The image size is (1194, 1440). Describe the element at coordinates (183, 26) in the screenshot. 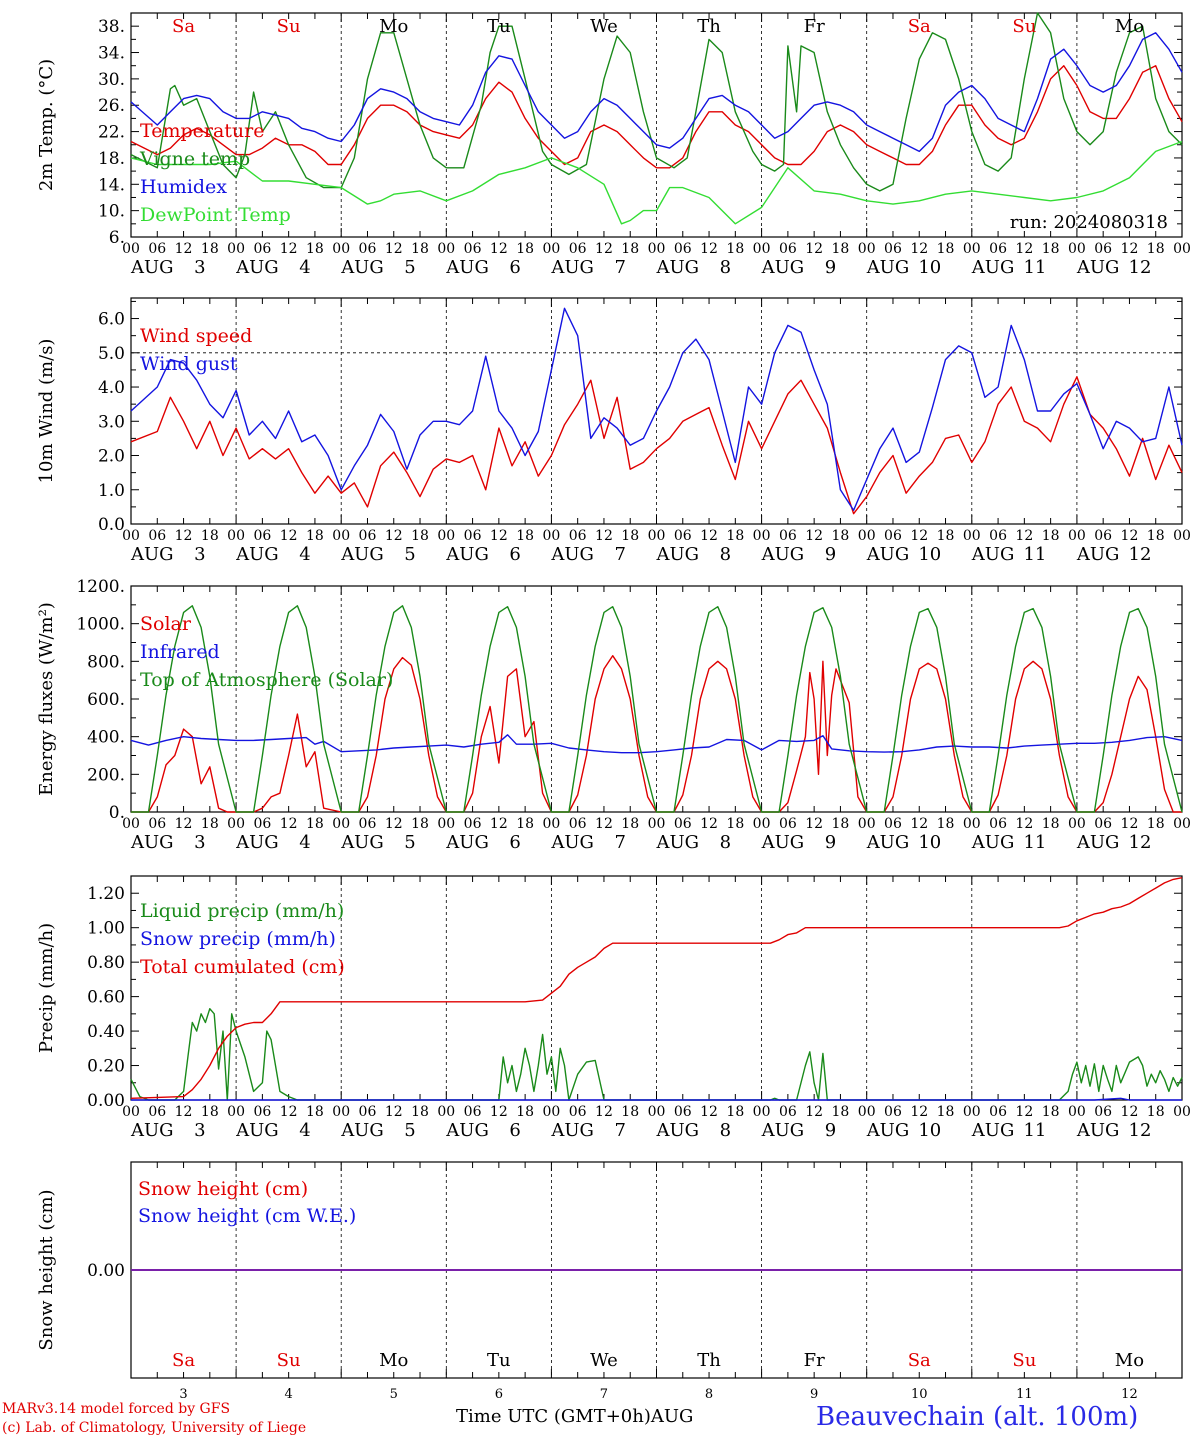

I see `day-of-week-top: Sa` at that location.